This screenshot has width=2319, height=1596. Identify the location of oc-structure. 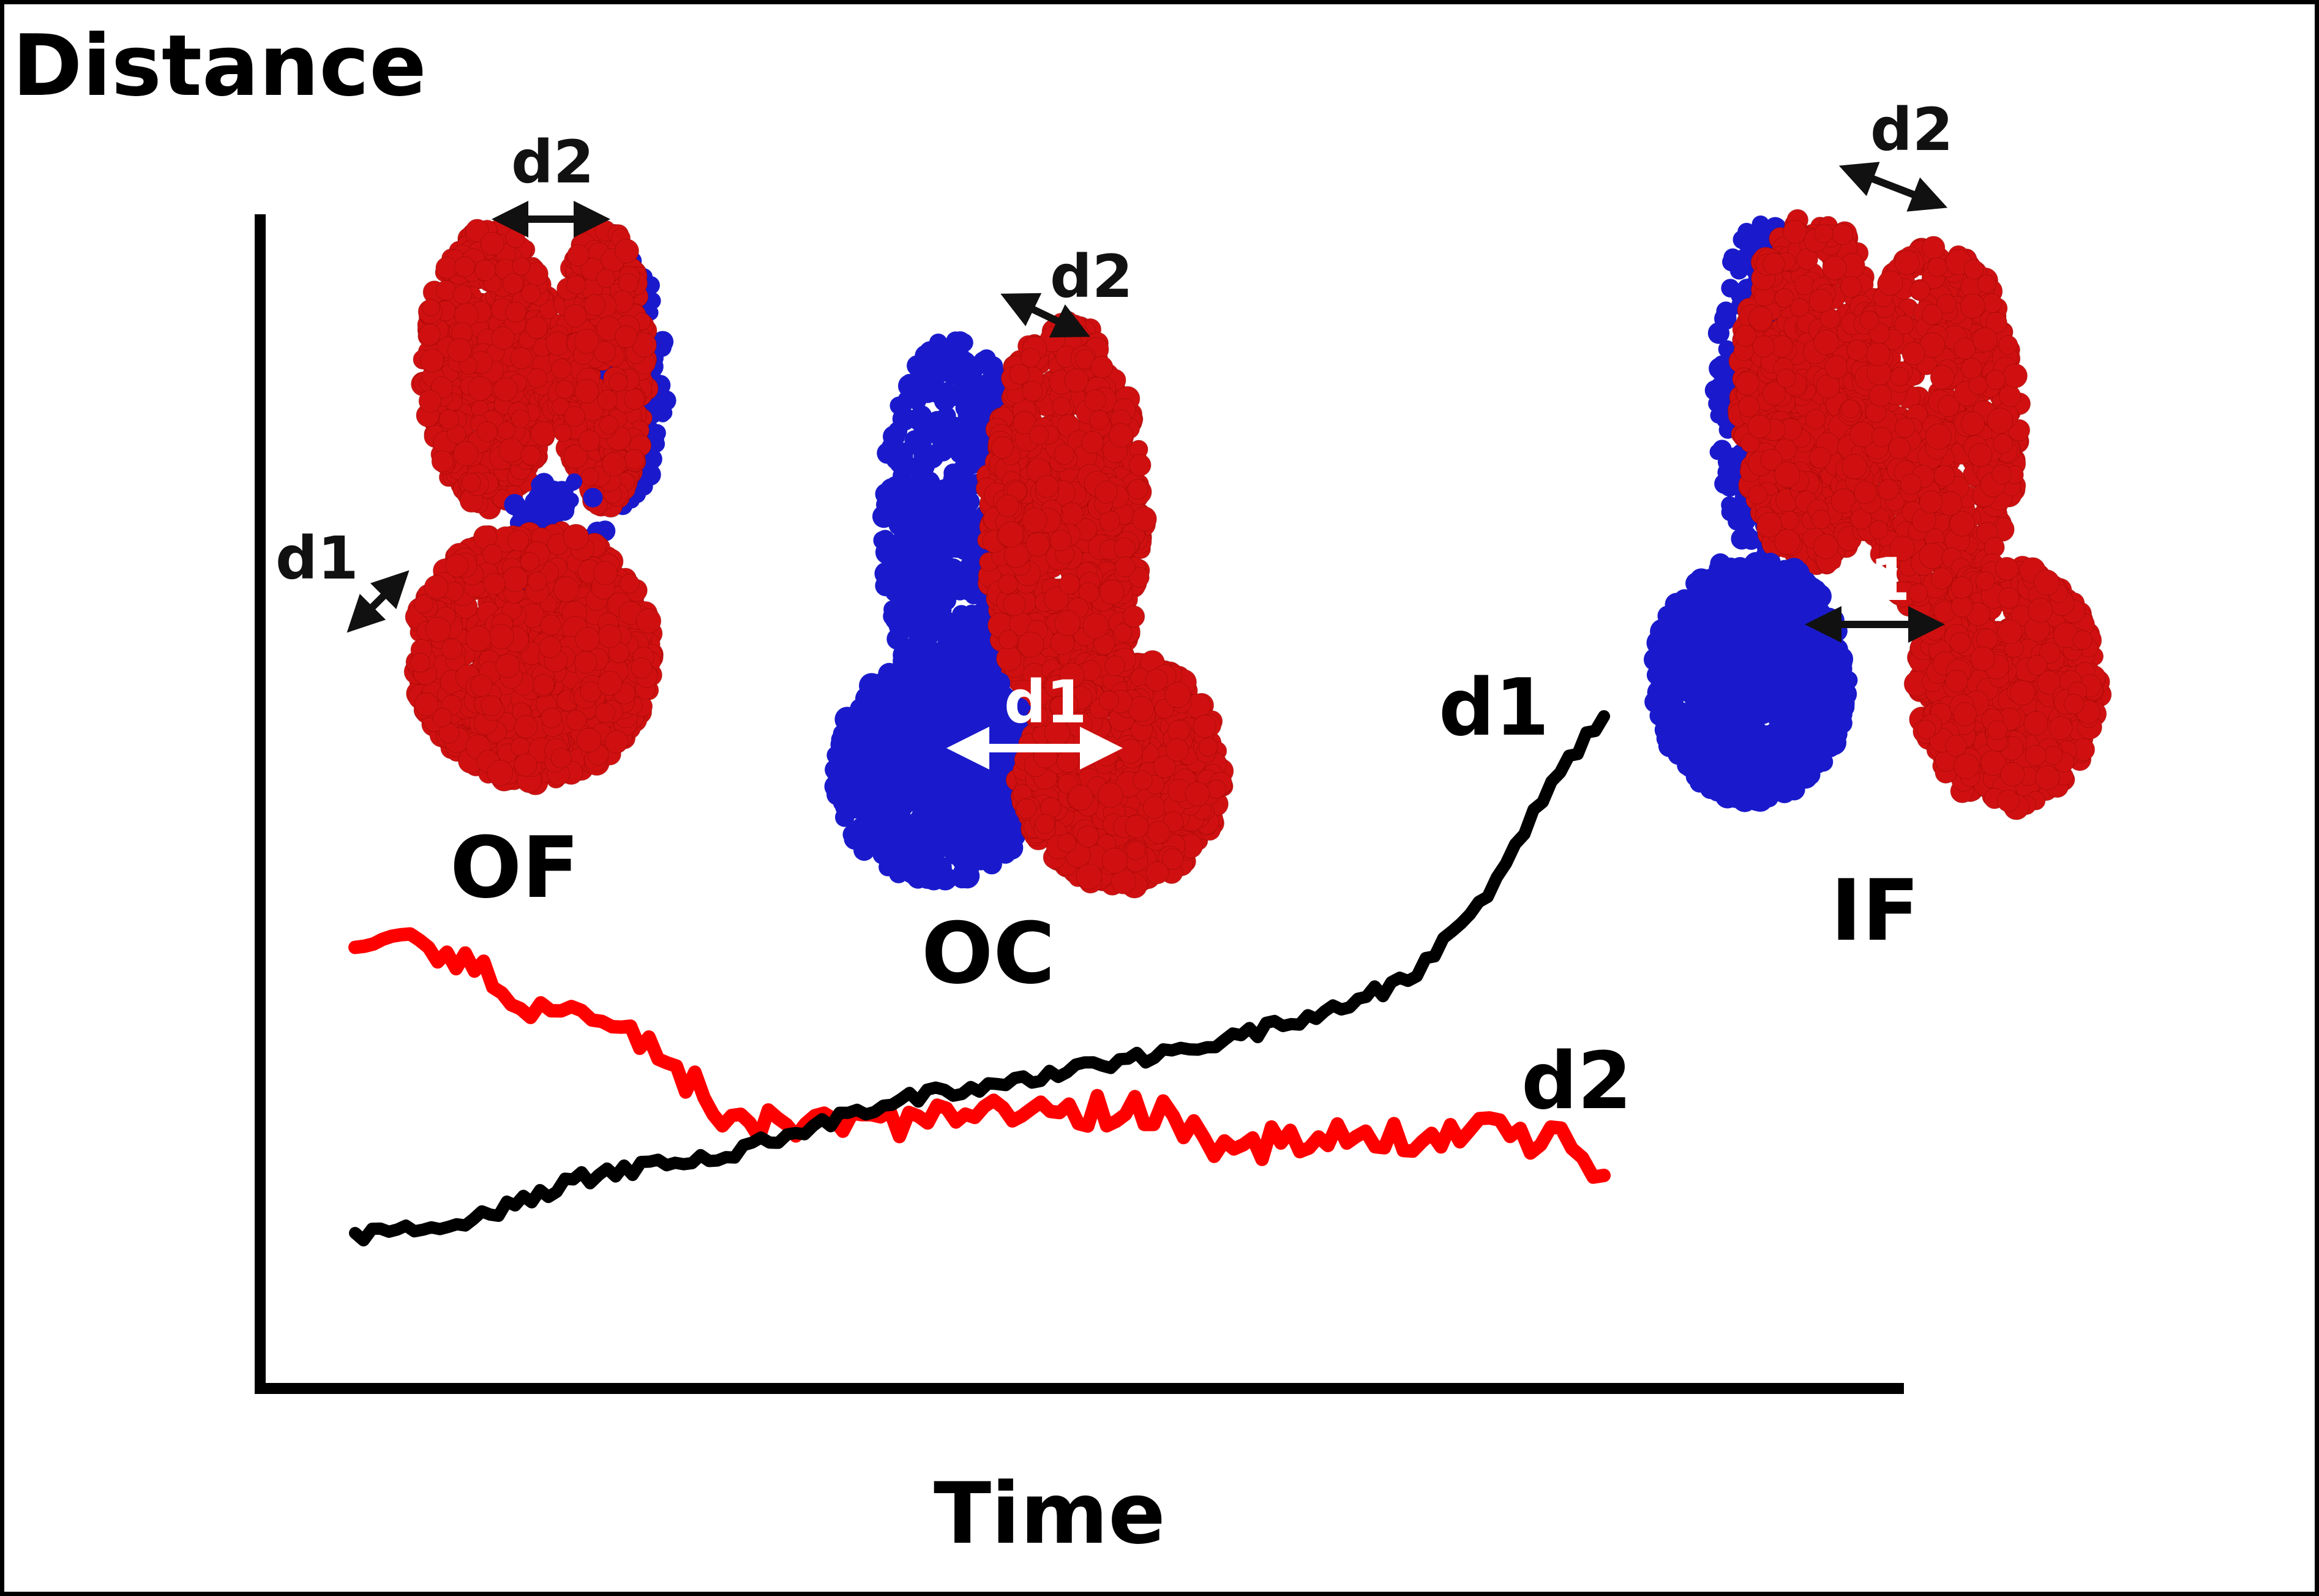
(1029, 604).